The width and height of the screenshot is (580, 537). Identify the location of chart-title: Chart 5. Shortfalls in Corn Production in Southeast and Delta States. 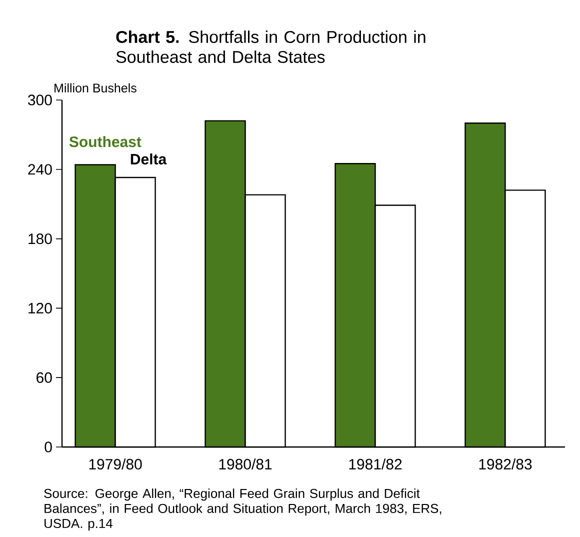
(271, 47).